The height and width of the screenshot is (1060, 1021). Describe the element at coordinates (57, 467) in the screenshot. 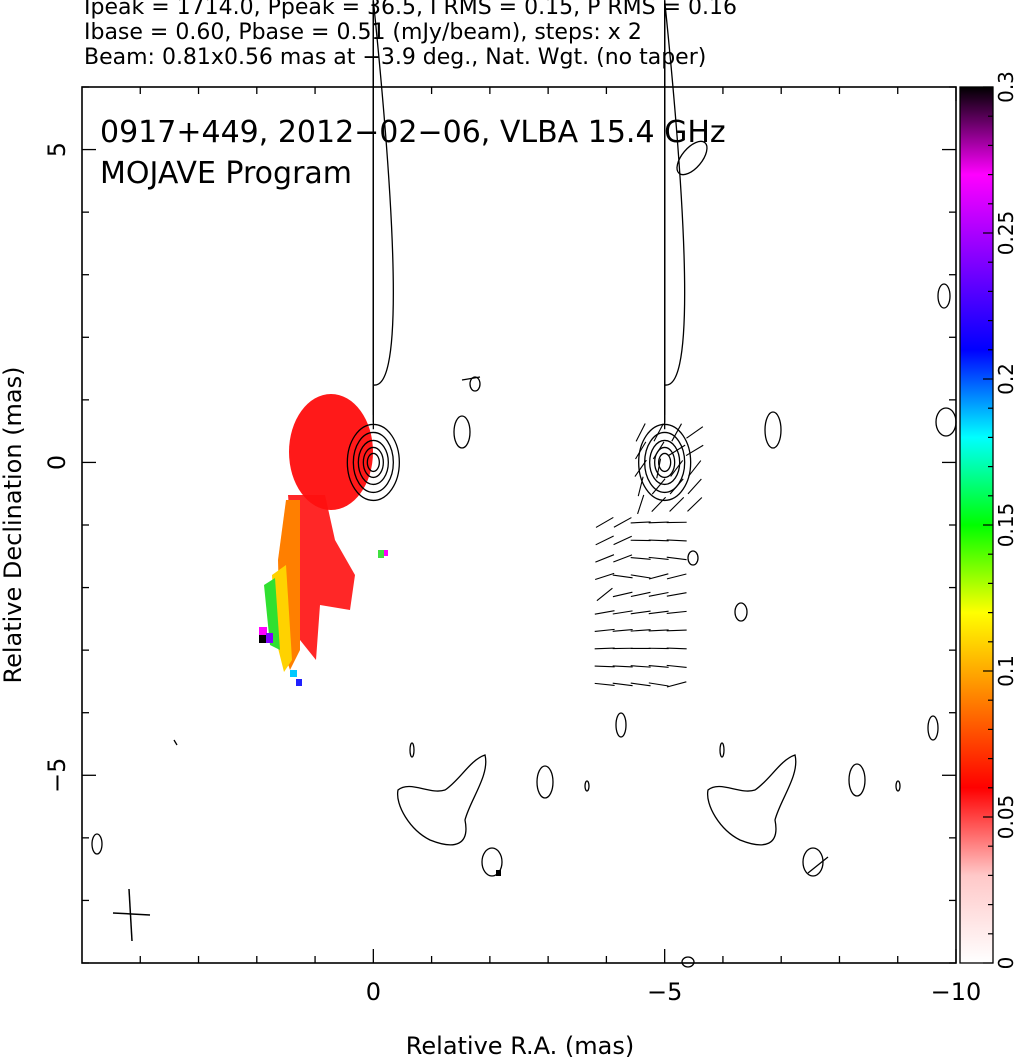

I see `y-tick-labels: 5 0 −5` at that location.